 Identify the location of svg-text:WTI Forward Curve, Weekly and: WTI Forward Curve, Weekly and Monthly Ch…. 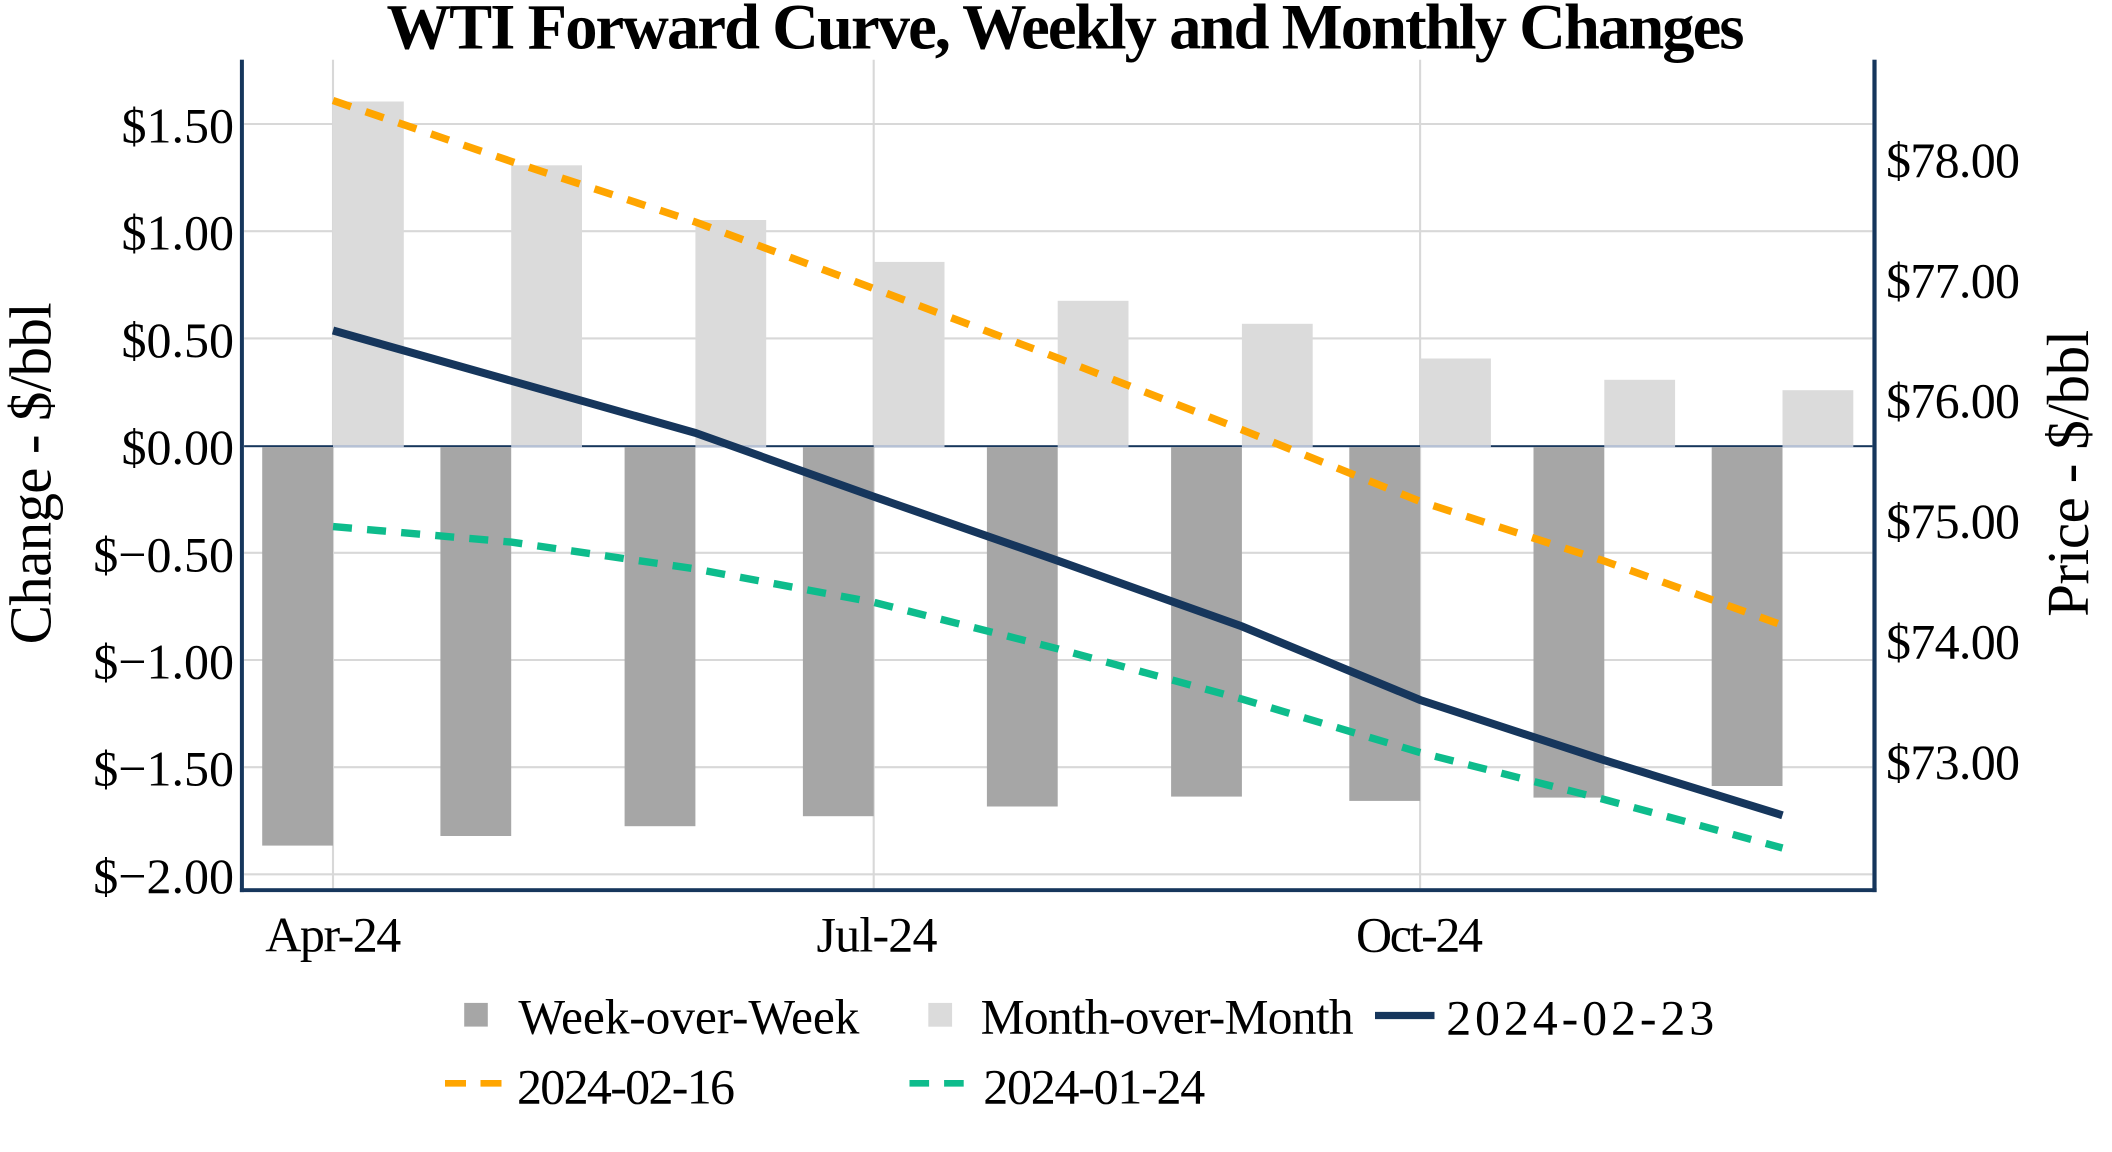
(1066, 31).